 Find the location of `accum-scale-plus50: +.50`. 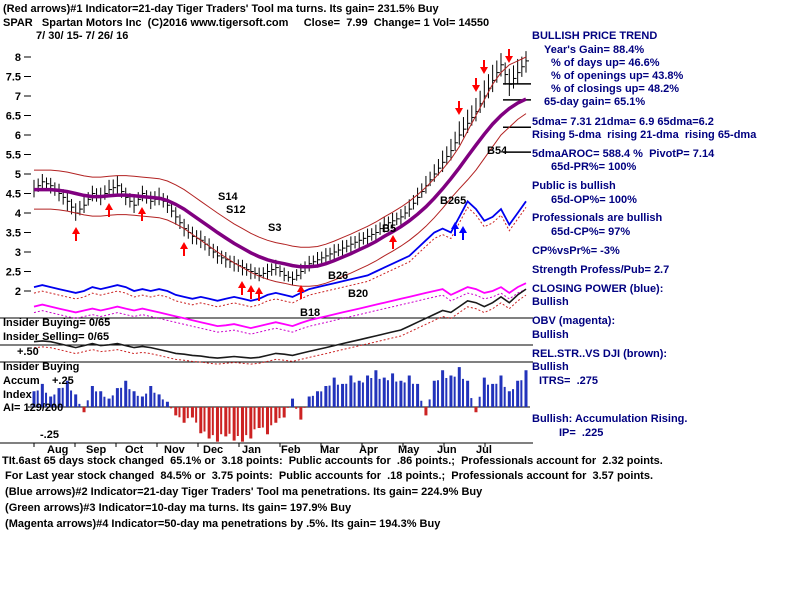

accum-scale-plus50: +.50 is located at coordinates (28, 352).